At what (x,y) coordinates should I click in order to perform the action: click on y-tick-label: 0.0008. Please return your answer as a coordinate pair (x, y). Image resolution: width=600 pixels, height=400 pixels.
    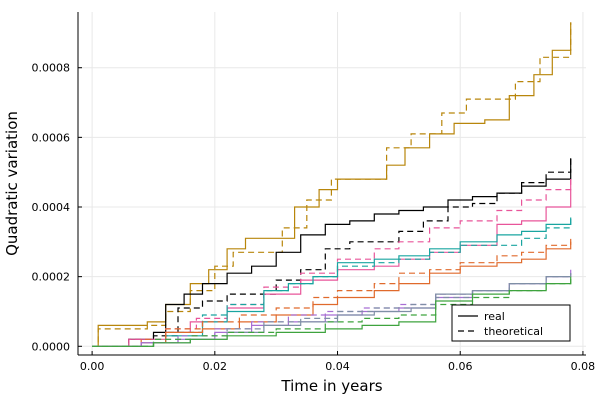
    Looking at the image, I should click on (51, 68).